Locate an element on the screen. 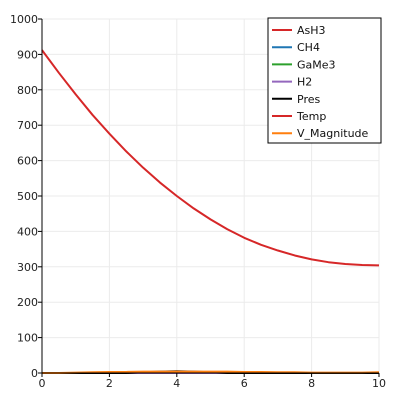  y-tick-label: 1000 is located at coordinates (24, 19).